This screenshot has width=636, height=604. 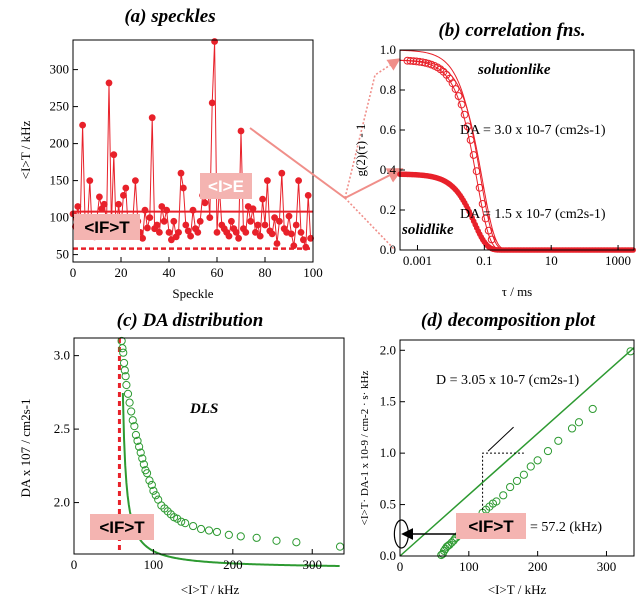 I want to click on label-if-box-d, so click(x=491, y=526).